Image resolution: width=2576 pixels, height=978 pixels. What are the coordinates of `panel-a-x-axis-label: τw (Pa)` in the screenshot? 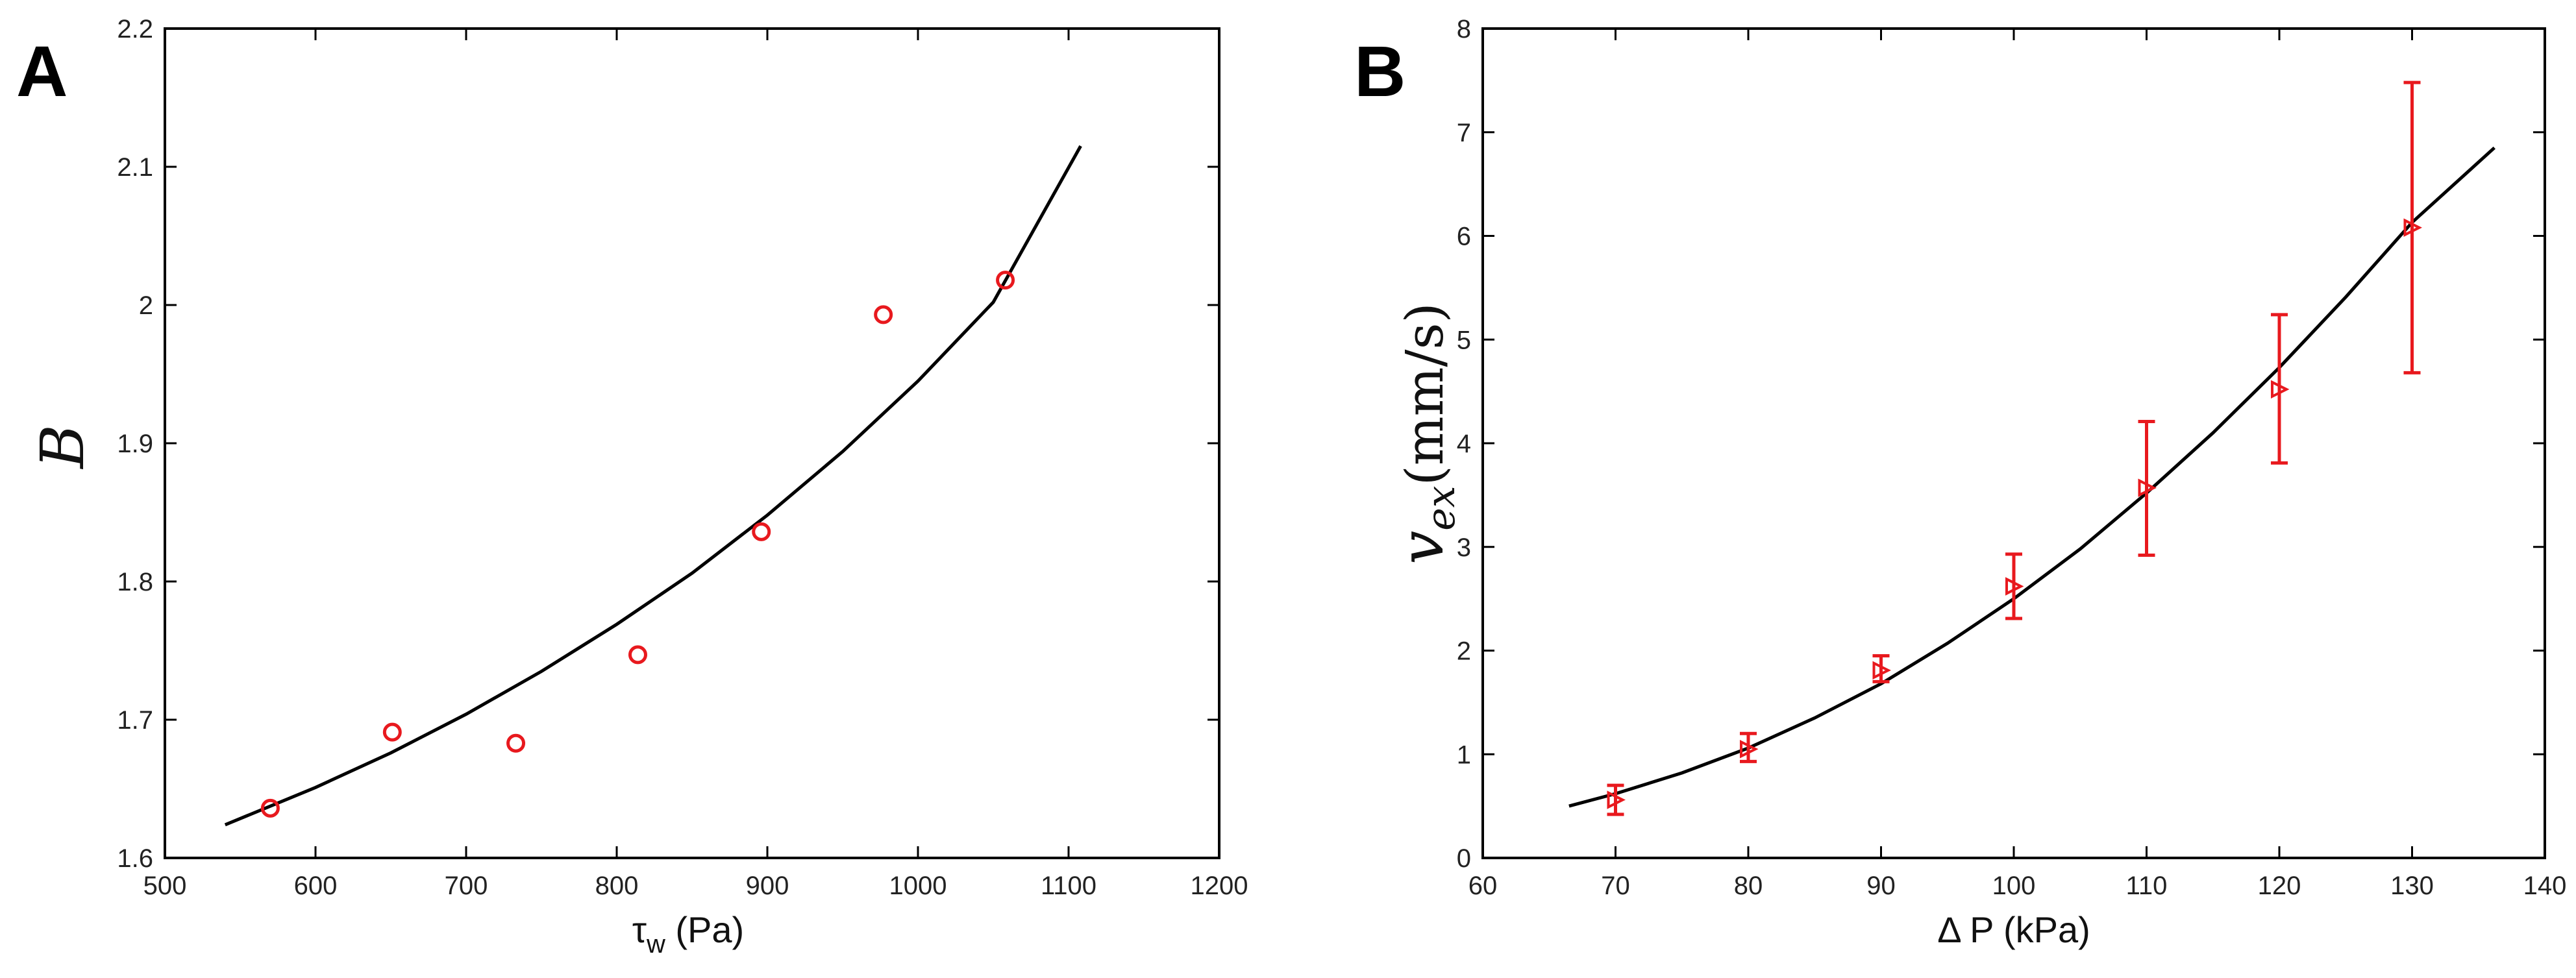 It's located at (688, 934).